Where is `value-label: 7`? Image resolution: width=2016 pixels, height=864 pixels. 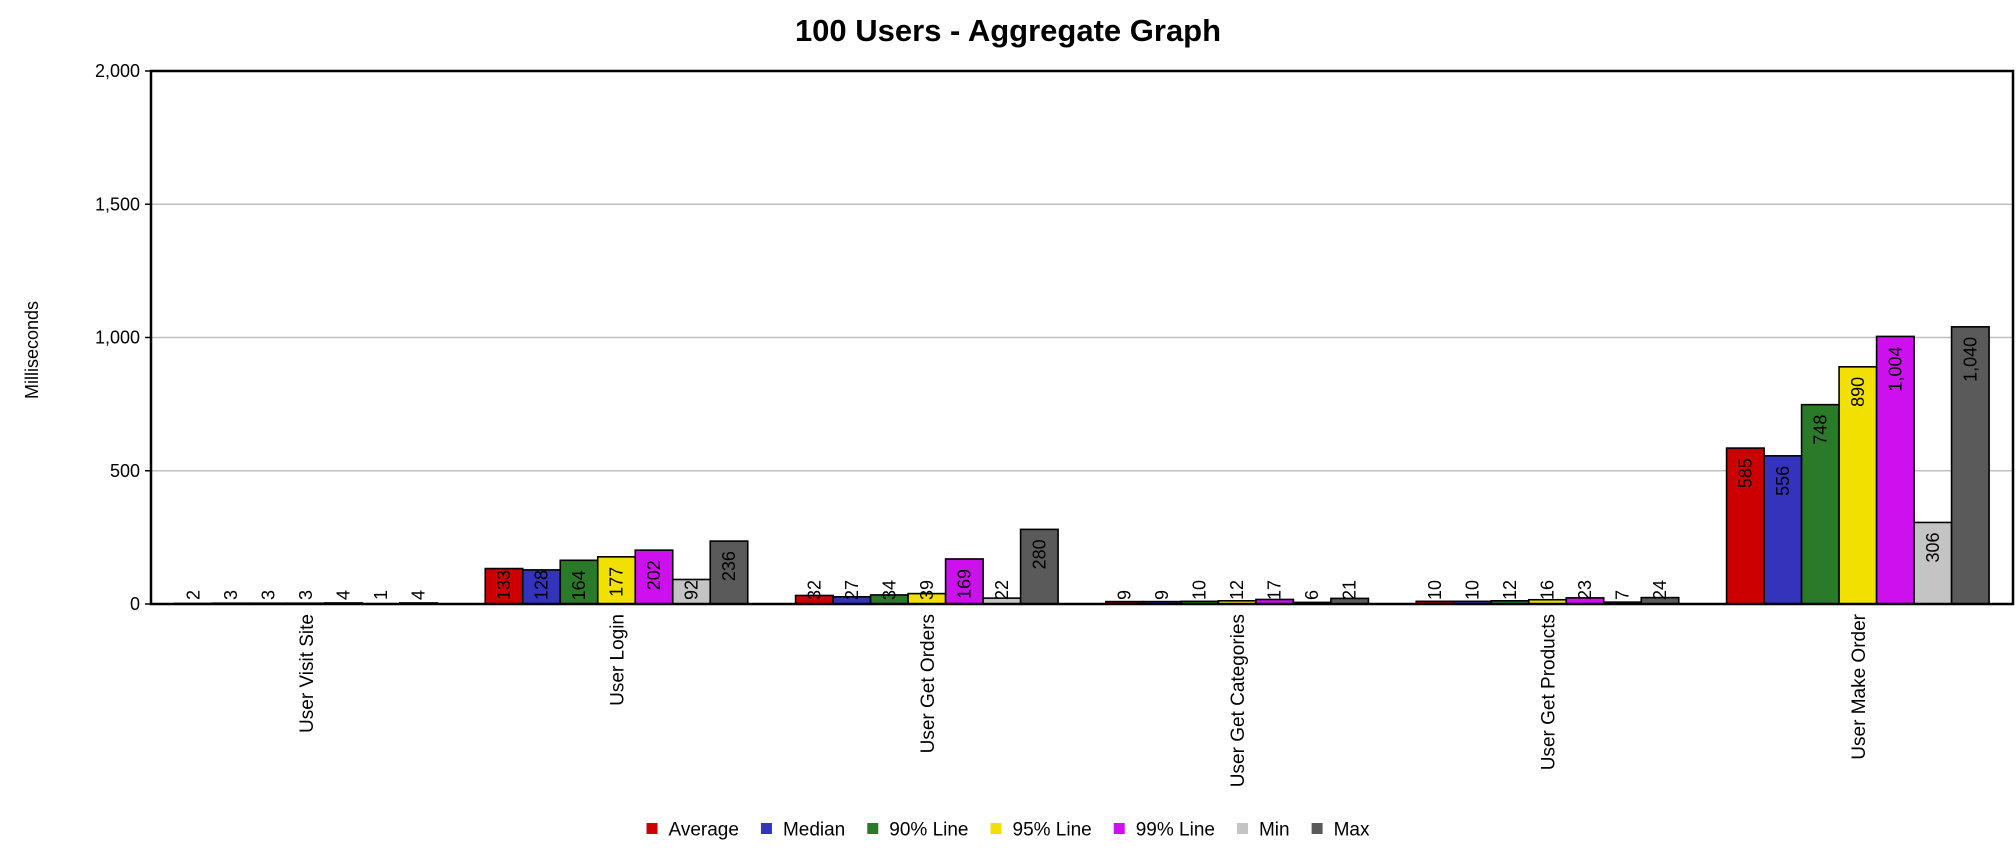 value-label: 7 is located at coordinates (1623, 595).